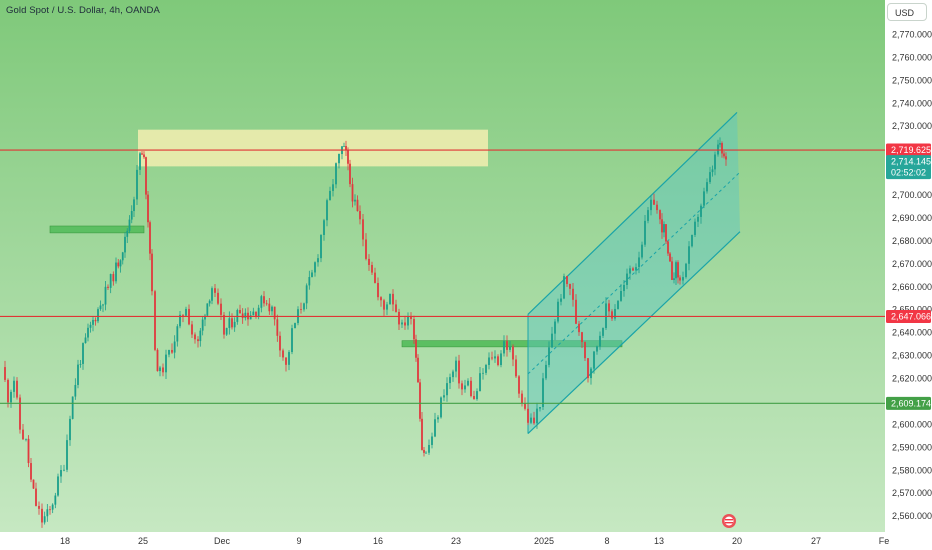 The height and width of the screenshot is (550, 932). I want to click on time-tick-label: 2025, so click(544, 541).